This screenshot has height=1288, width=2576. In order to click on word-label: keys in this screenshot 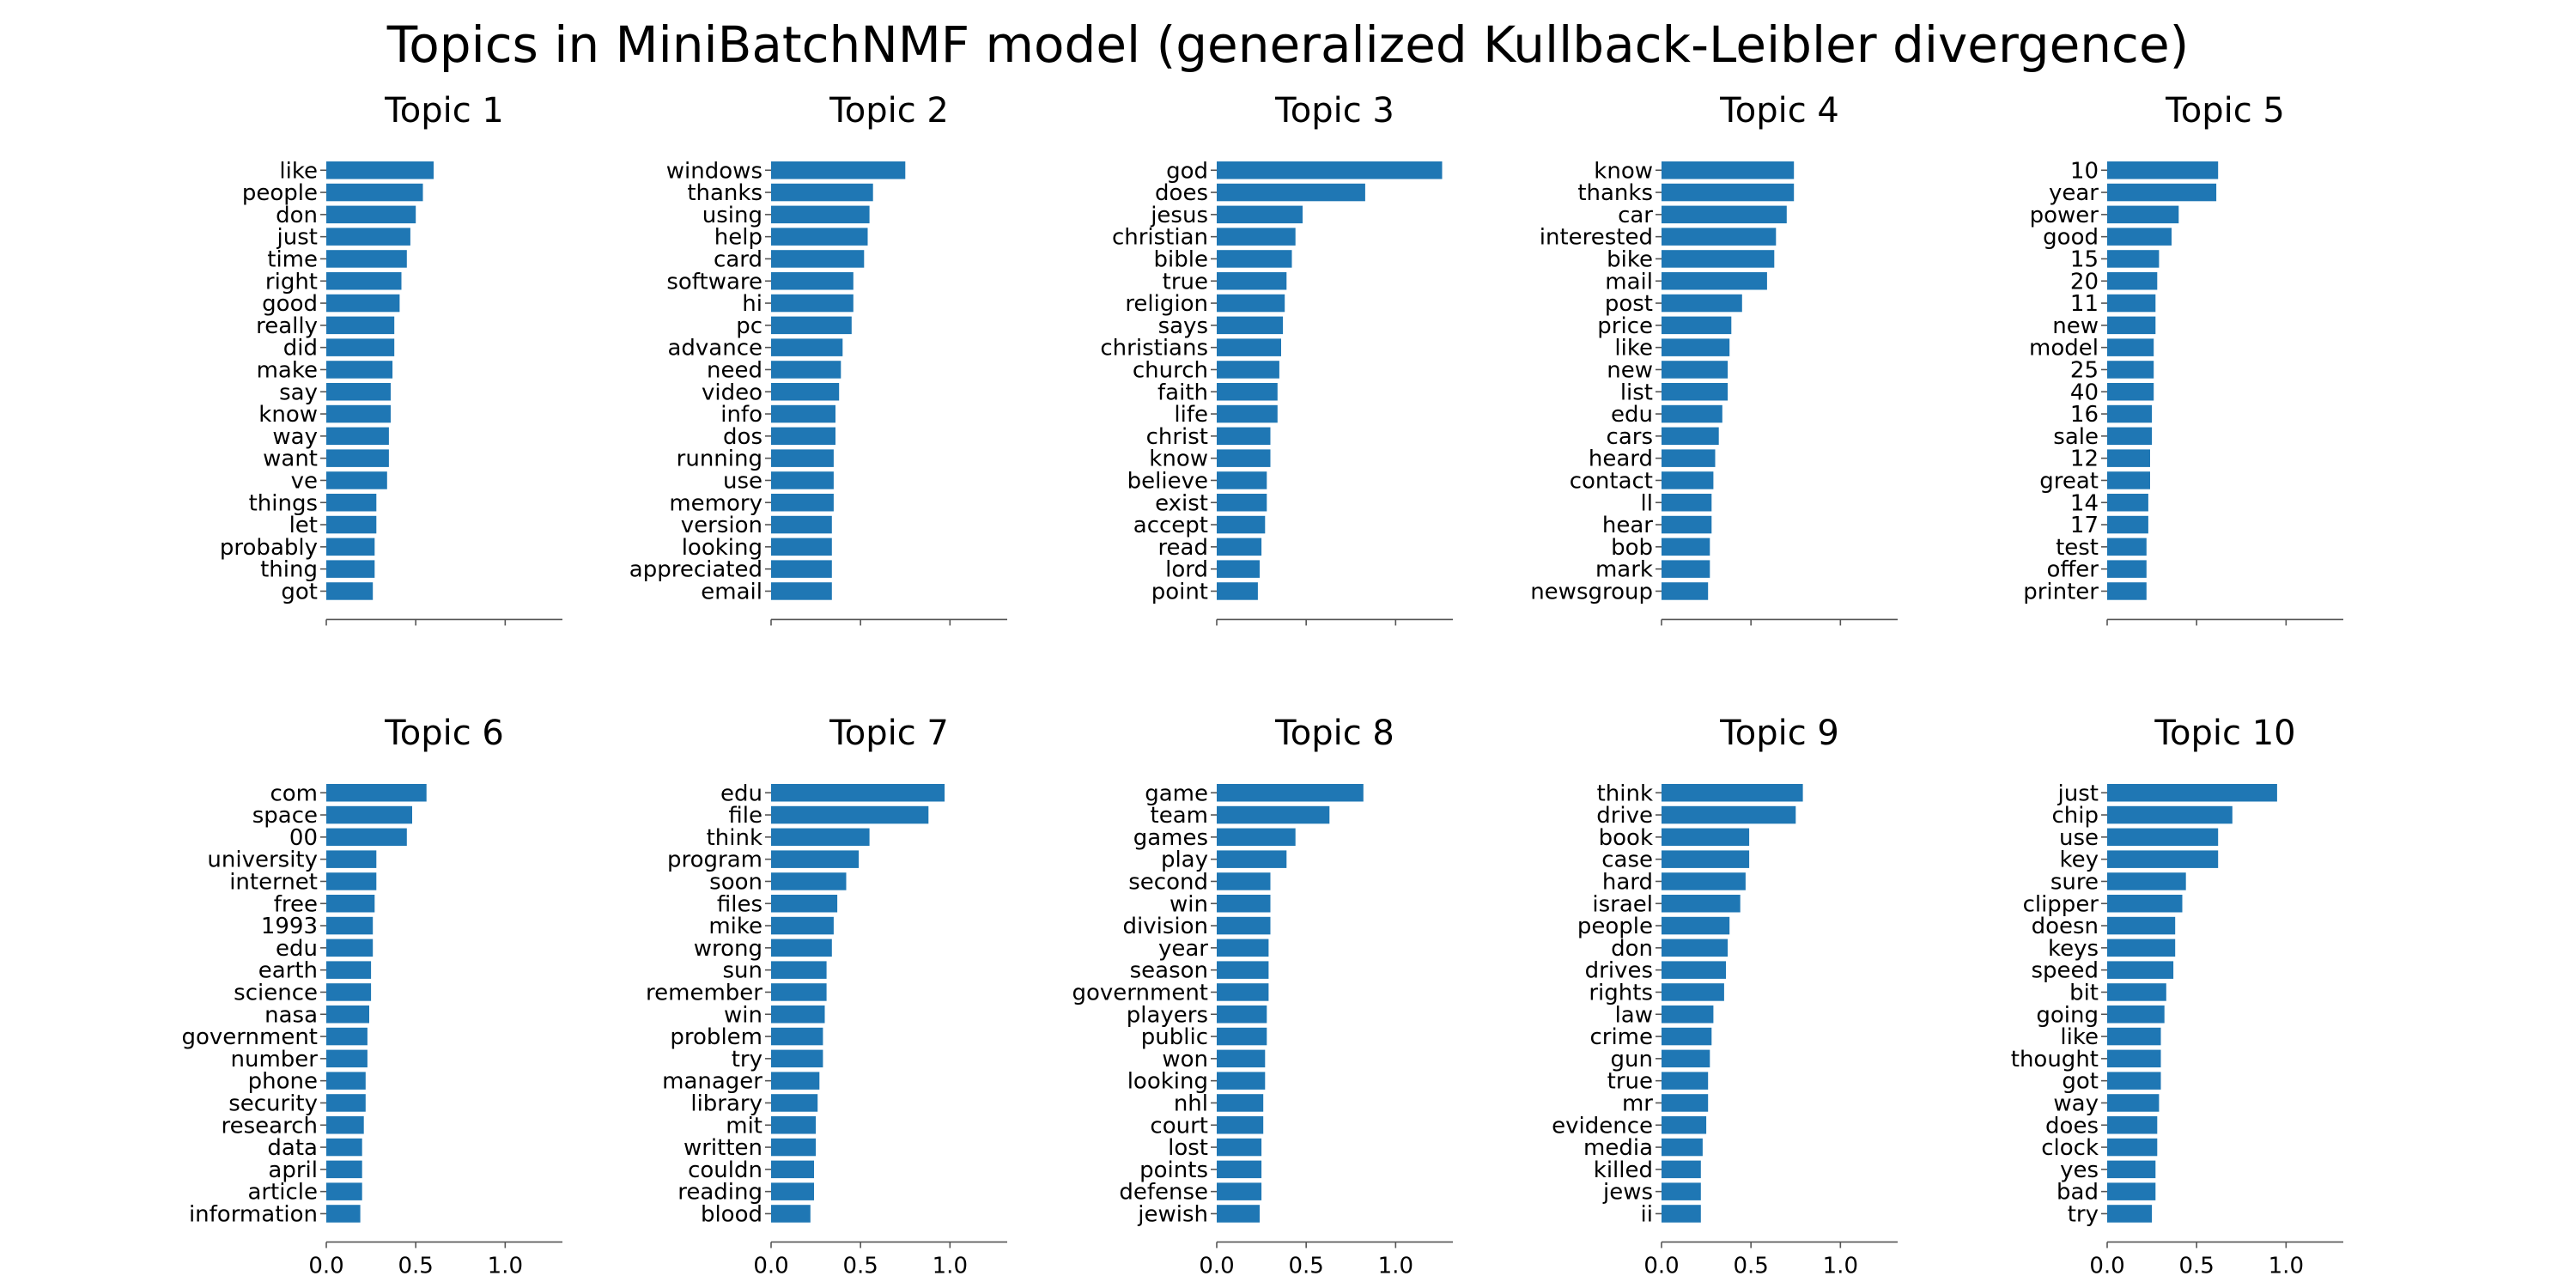, I will do `click(2073, 949)`.